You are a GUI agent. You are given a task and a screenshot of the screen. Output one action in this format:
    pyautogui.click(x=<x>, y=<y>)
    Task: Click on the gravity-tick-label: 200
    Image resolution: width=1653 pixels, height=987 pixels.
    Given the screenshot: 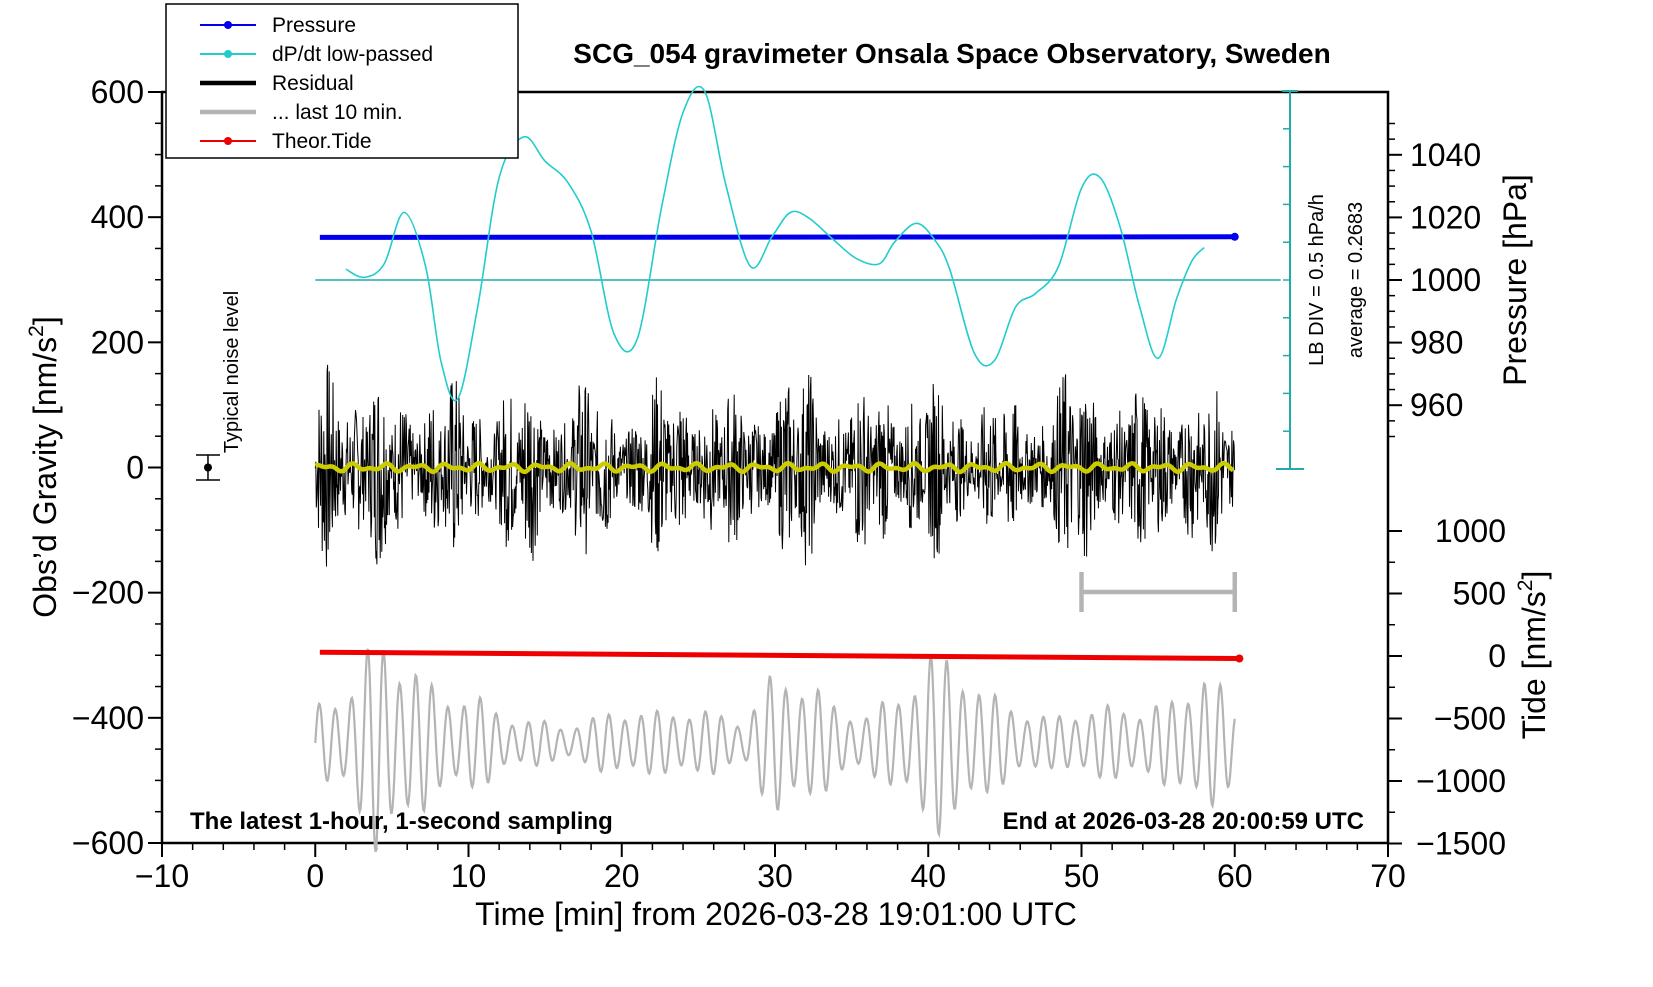 What is the action you would take?
    pyautogui.click(x=117, y=342)
    